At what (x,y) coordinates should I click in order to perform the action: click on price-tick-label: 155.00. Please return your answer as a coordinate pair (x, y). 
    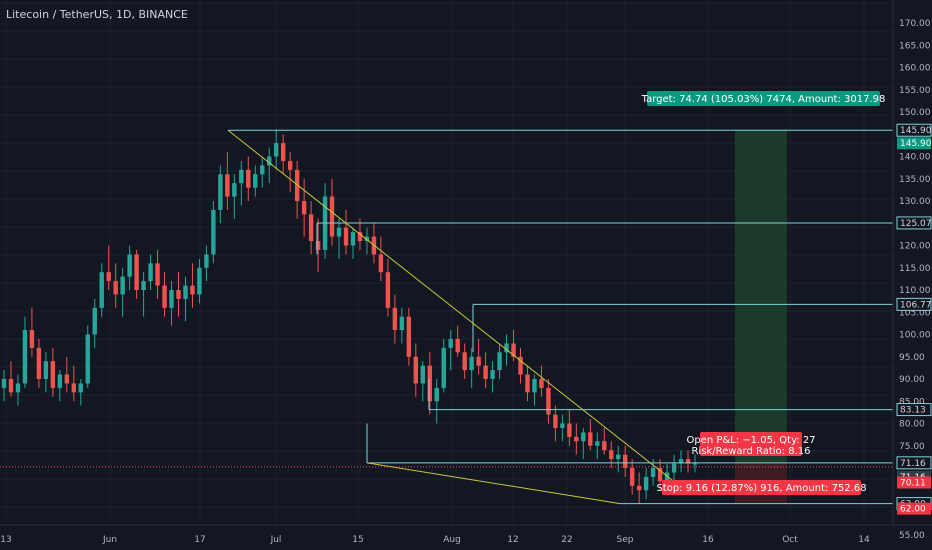
    Looking at the image, I should click on (915, 91).